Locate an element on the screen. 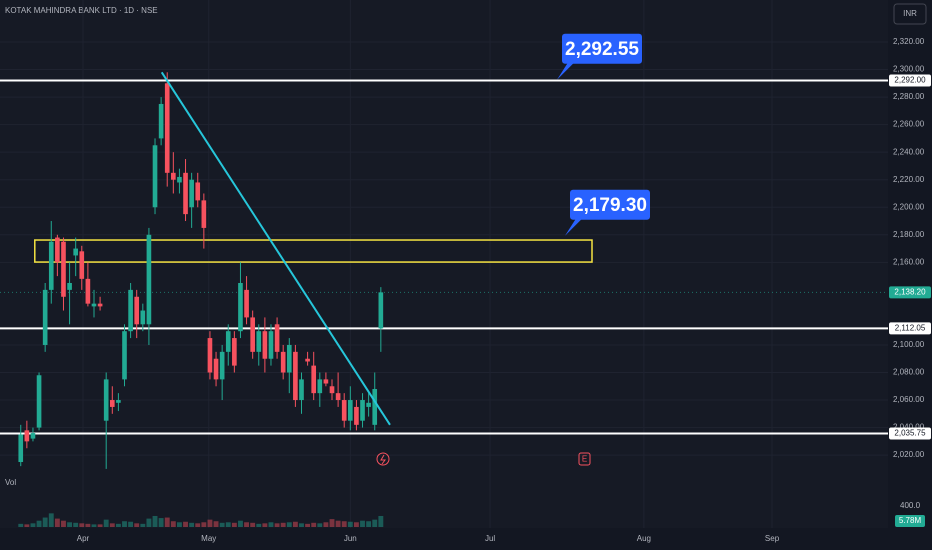 The image size is (932, 550). callout-text: 2,292.55 is located at coordinates (602, 49).